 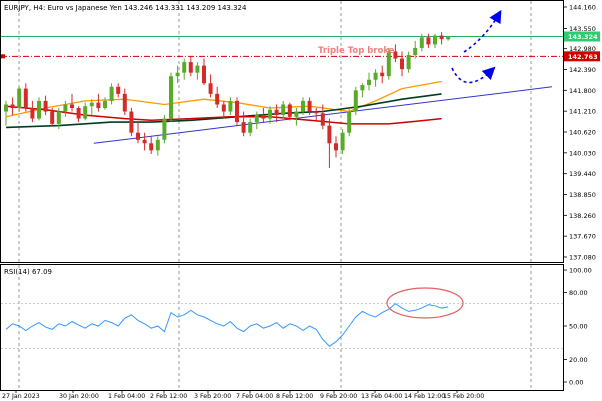 I want to click on rsi-y-tick-label: 50.00, so click(x=578, y=327).